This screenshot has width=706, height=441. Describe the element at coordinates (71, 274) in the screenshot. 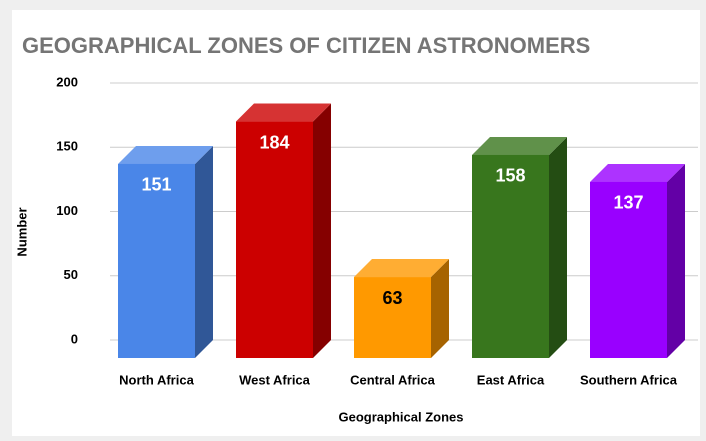

I see `y-tick-label: 50` at that location.